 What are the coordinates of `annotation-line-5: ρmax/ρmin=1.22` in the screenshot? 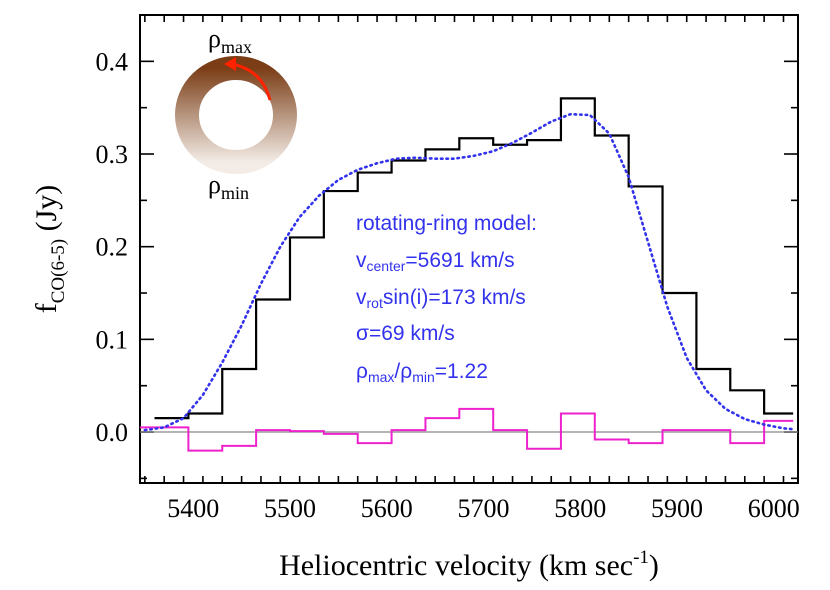 It's located at (422, 372).